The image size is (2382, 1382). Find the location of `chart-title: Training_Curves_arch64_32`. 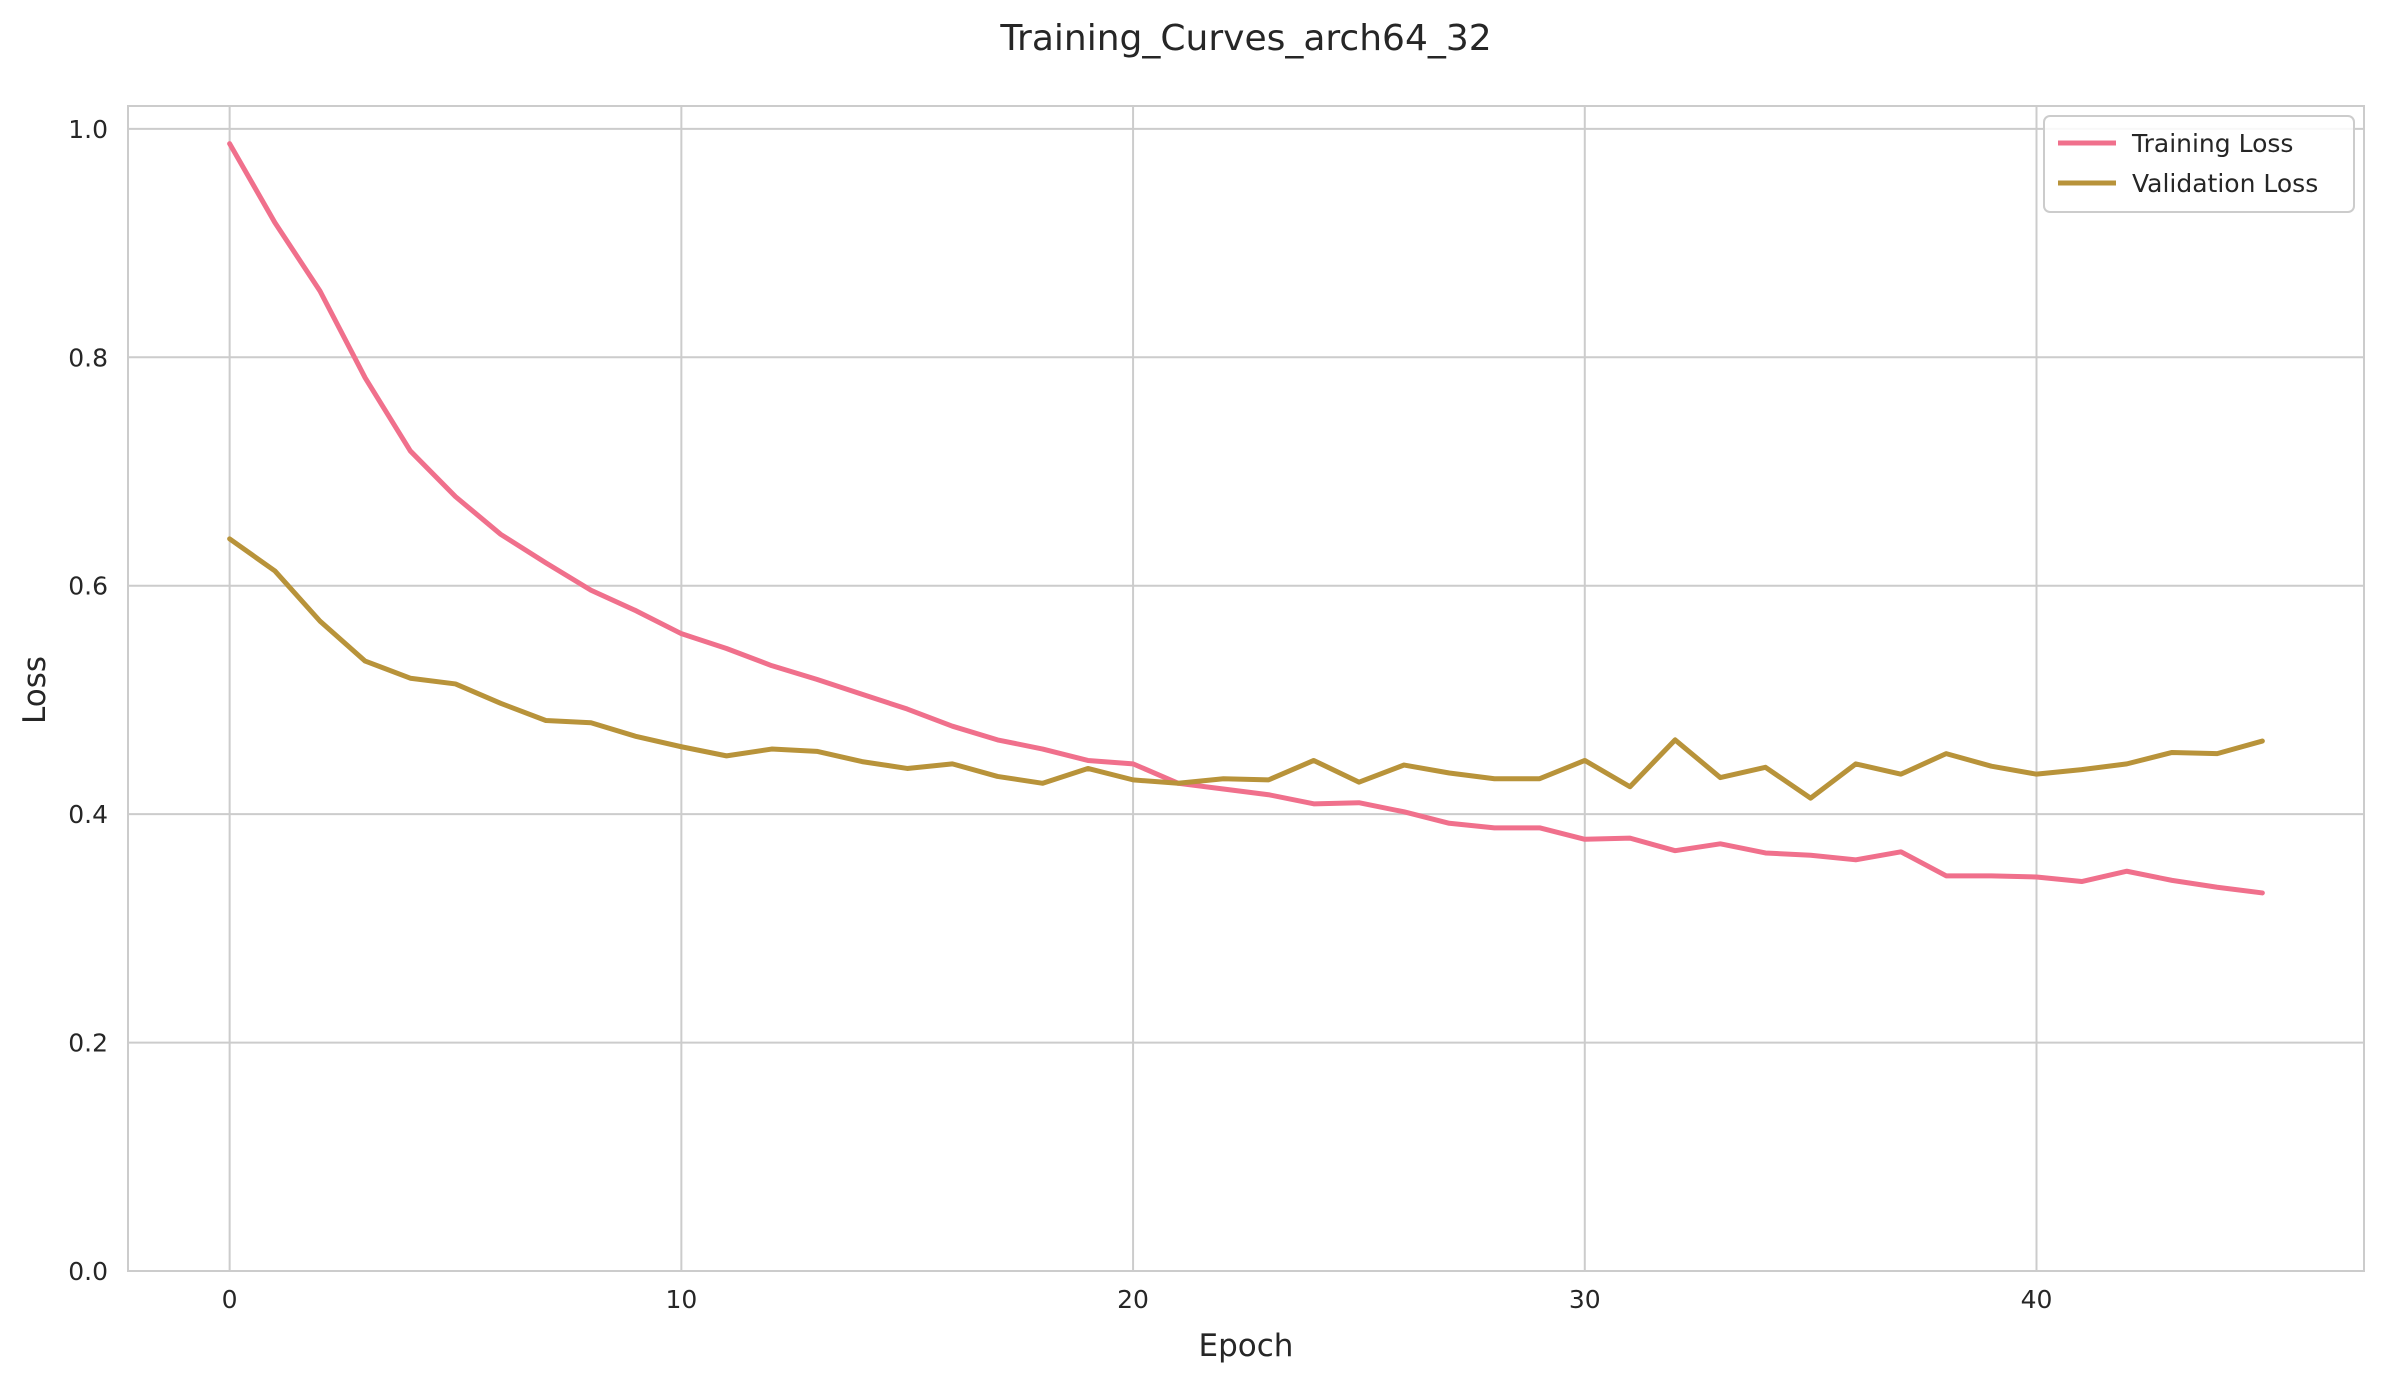

chart-title: Training_Curves_arch64_32 is located at coordinates (1245, 38).